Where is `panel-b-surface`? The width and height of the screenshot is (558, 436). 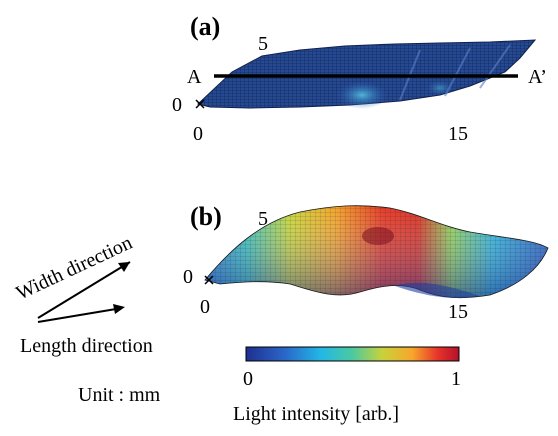 panel-b-surface is located at coordinates (376, 252).